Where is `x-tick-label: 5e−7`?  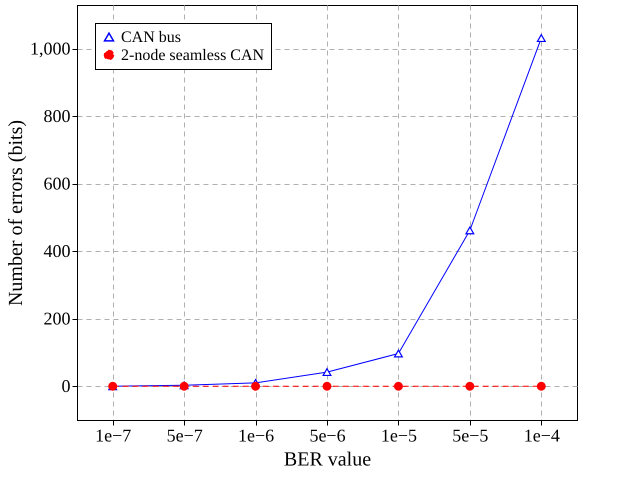 x-tick-label: 5e−7 is located at coordinates (184, 436).